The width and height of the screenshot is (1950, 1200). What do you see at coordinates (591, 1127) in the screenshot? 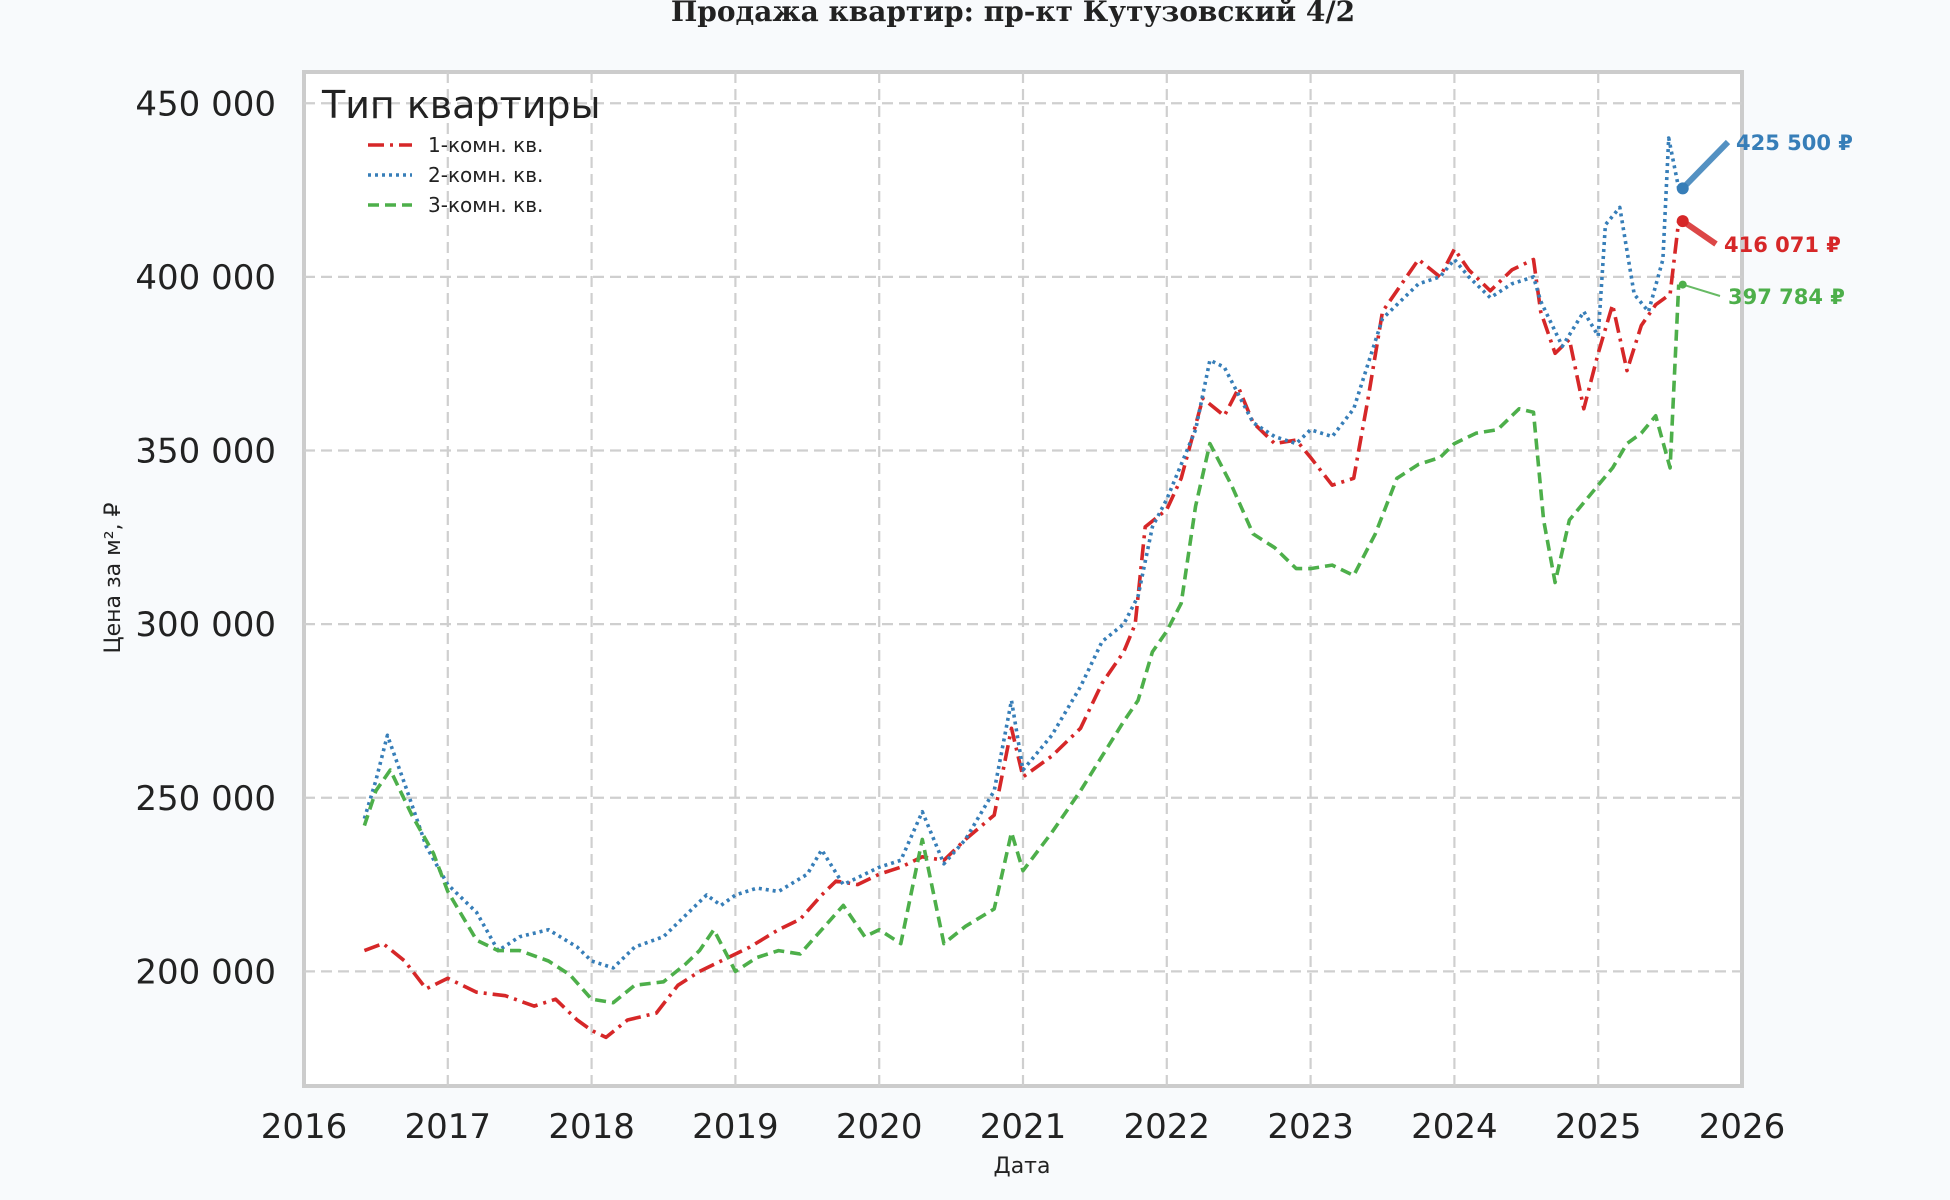
I see `x-tick-label: 2018` at bounding box center [591, 1127].